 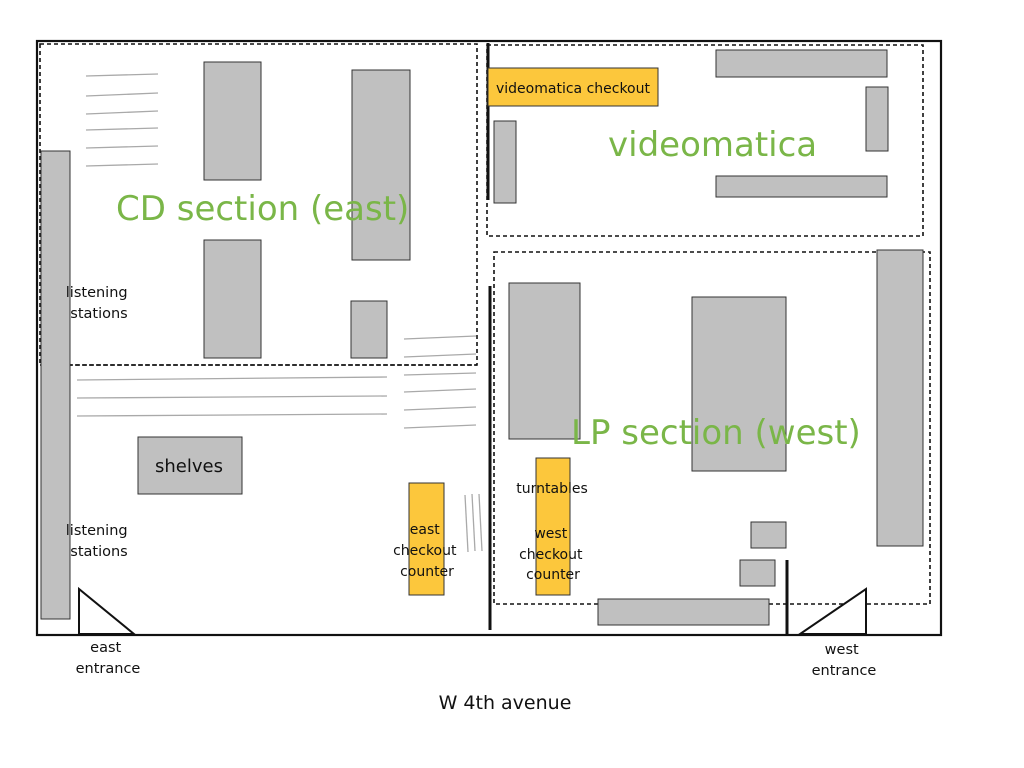 I want to click on listening-stations-top-line2: stations, so click(x=98, y=314).